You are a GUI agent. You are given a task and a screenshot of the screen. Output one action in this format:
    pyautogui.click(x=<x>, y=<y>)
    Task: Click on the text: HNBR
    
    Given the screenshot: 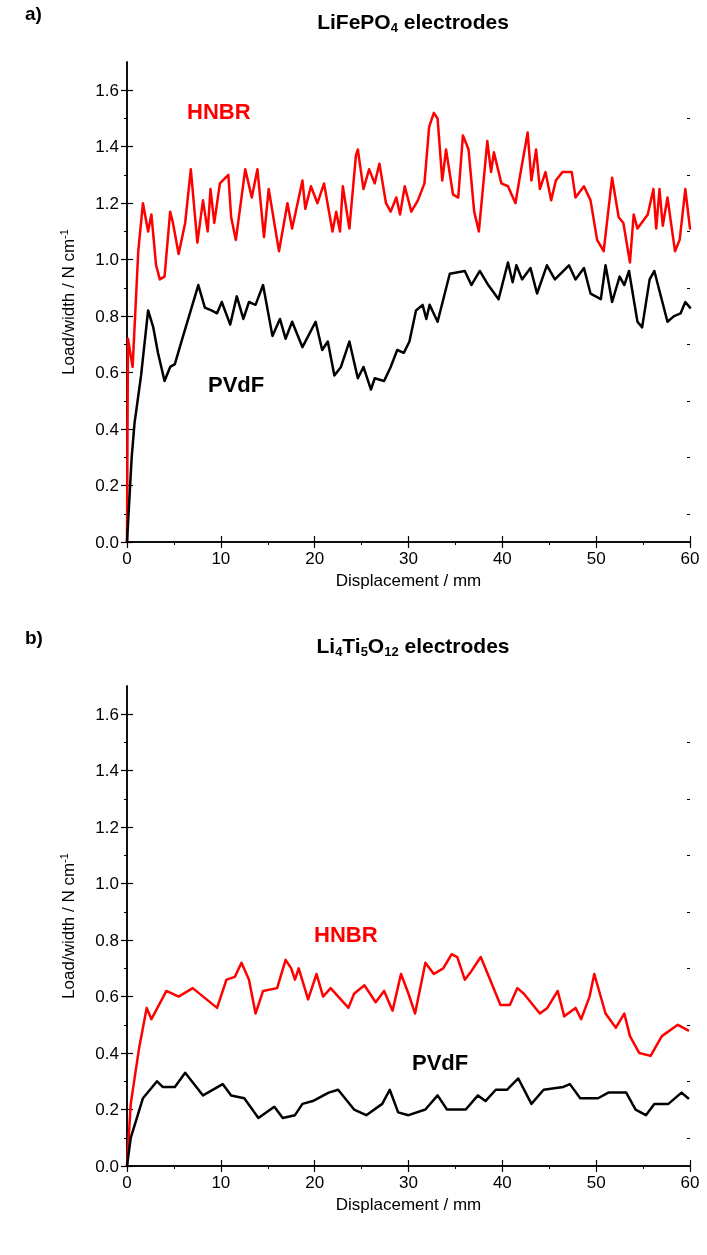 What is the action you would take?
    pyautogui.click(x=219, y=111)
    